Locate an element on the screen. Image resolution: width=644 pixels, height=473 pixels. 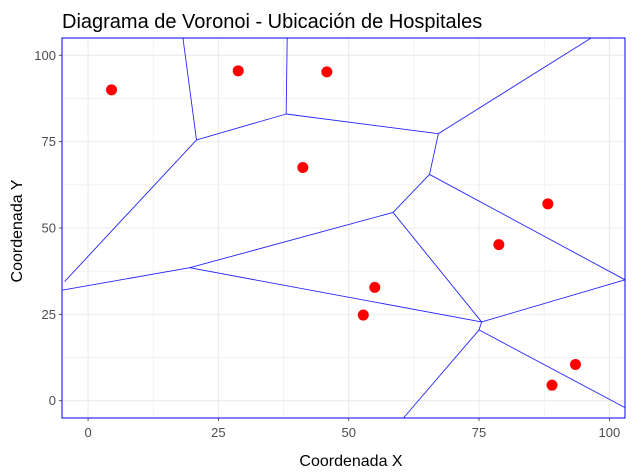
y-axis-ticks: 0 25 50 75 100 is located at coordinates (48, 228).